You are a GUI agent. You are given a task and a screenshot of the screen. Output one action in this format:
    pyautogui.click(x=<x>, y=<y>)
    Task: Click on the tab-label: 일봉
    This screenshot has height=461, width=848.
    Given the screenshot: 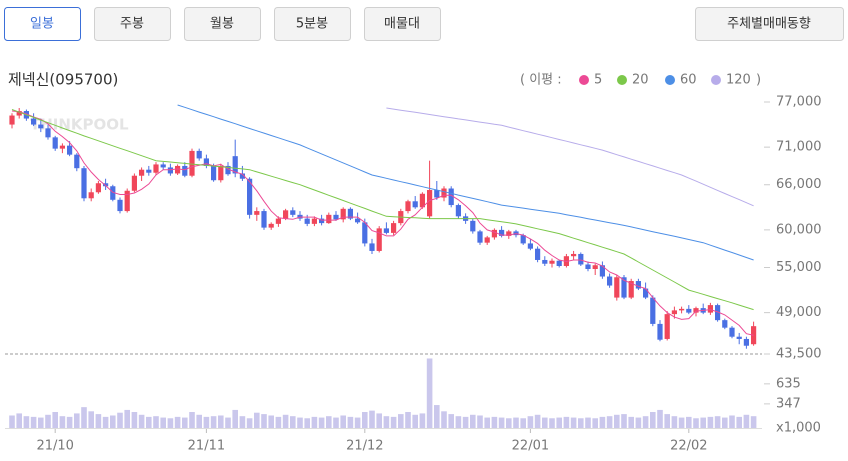 What is the action you would take?
    pyautogui.click(x=42, y=24)
    